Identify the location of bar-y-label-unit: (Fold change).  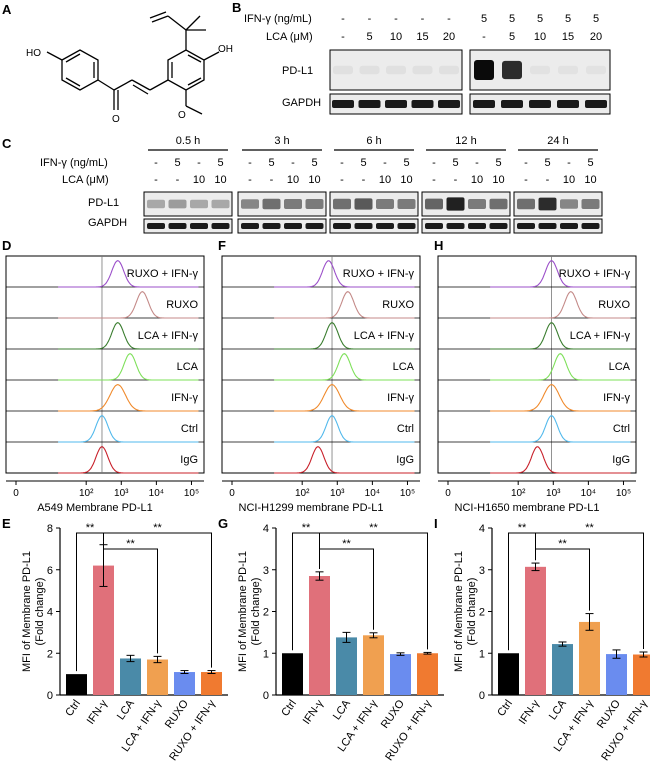
(256, 612).